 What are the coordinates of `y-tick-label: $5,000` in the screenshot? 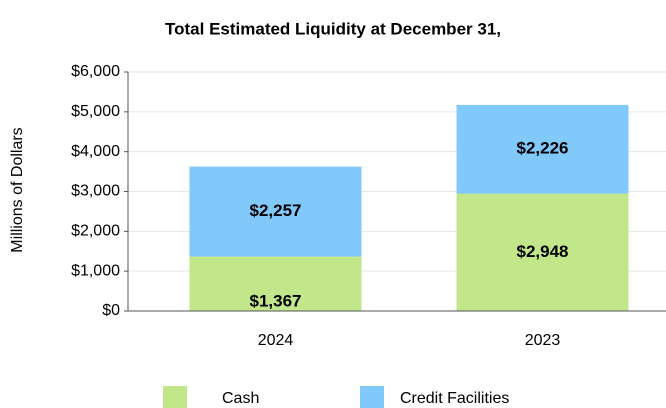 It's located at (95, 111).